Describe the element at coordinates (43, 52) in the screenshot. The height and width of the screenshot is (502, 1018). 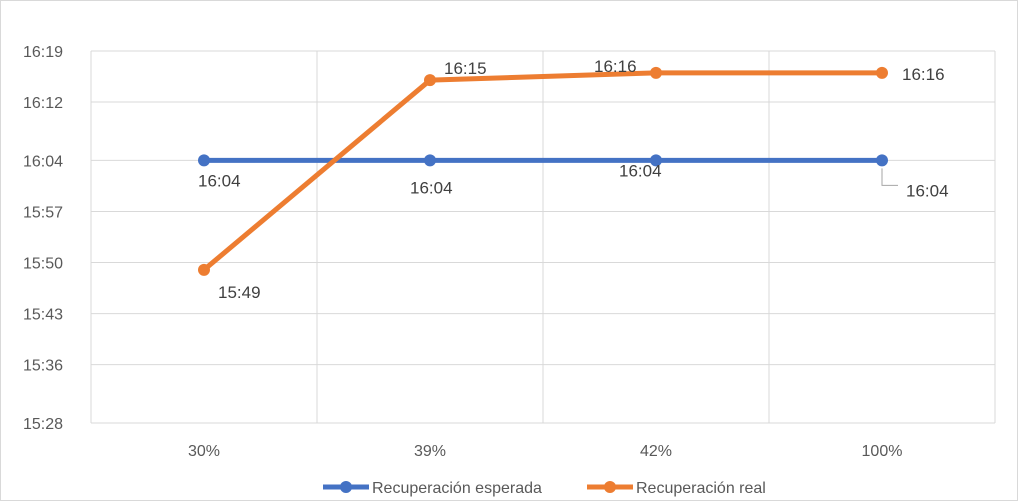
I see `y-tick-label: 16:19` at that location.